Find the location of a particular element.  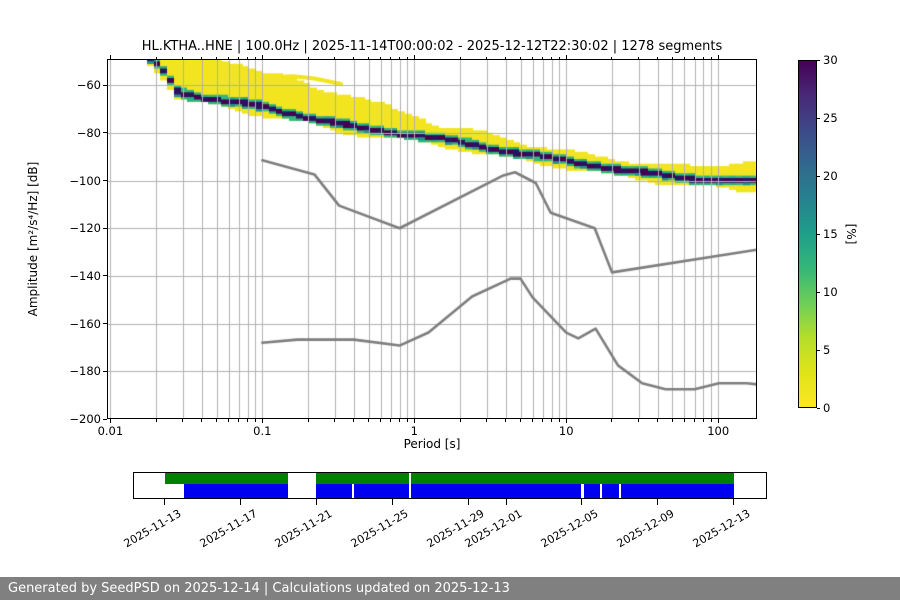

y-tick-label: −180 is located at coordinates (85, 371).